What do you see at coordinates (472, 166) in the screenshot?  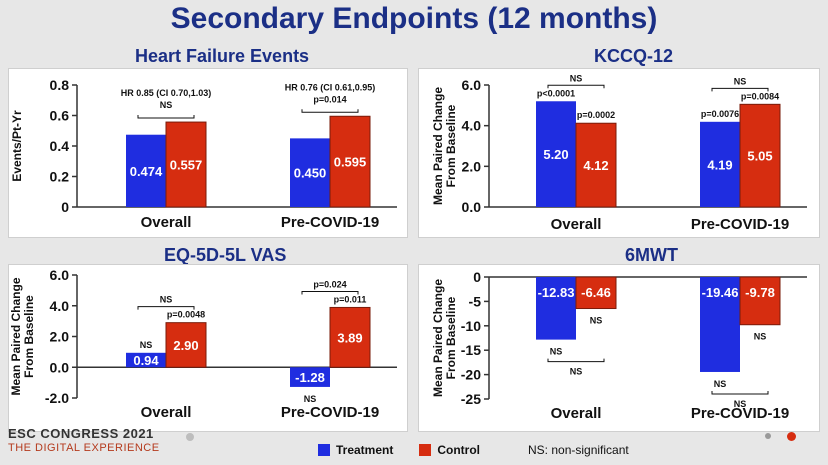 I see `kccq-y-tick-label: 2.0` at bounding box center [472, 166].